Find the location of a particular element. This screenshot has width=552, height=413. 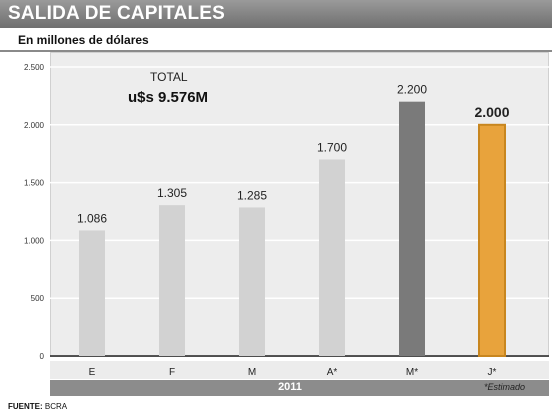

year-label: 2011 is located at coordinates (290, 387).